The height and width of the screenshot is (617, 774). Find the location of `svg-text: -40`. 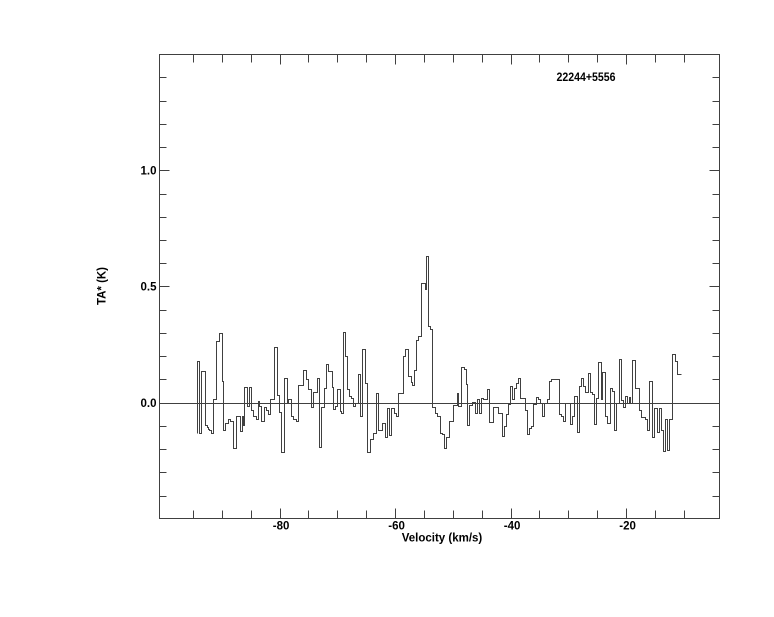

svg-text: -40 is located at coordinates (512, 527).